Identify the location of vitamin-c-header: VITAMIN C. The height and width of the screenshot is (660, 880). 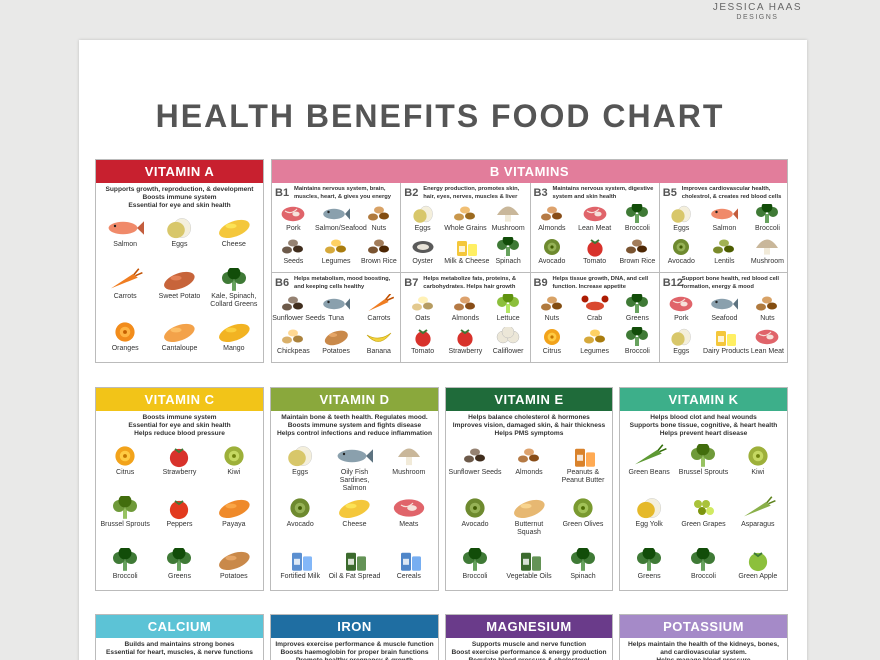
(179, 399).